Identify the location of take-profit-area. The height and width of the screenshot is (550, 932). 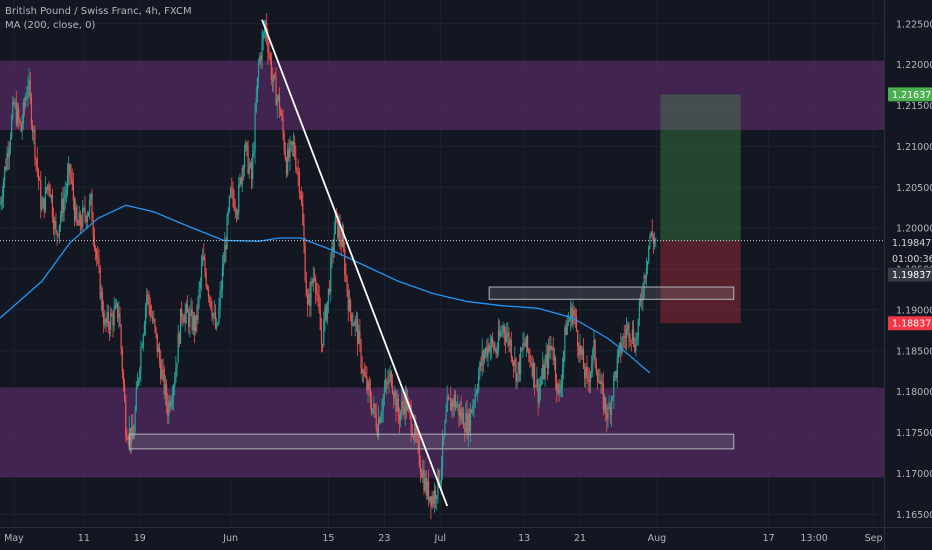
(700, 167).